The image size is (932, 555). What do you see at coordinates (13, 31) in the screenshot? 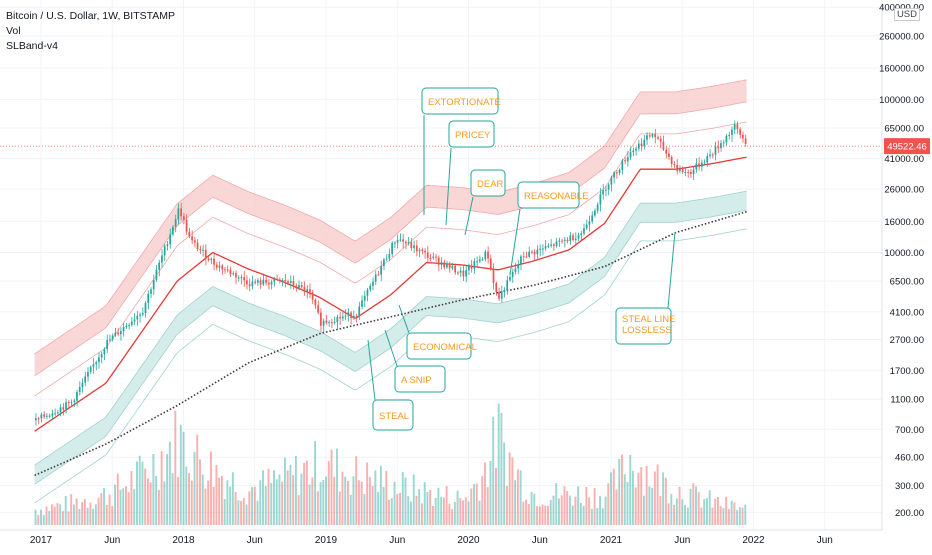
I see `volume-indicator-label: Vol` at bounding box center [13, 31].